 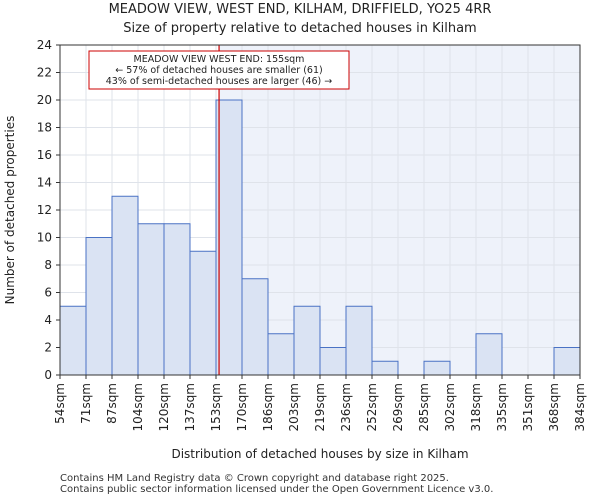 What do you see at coordinates (164, 407) in the screenshot?
I see `x-tick-label: 120sqm` at bounding box center [164, 407].